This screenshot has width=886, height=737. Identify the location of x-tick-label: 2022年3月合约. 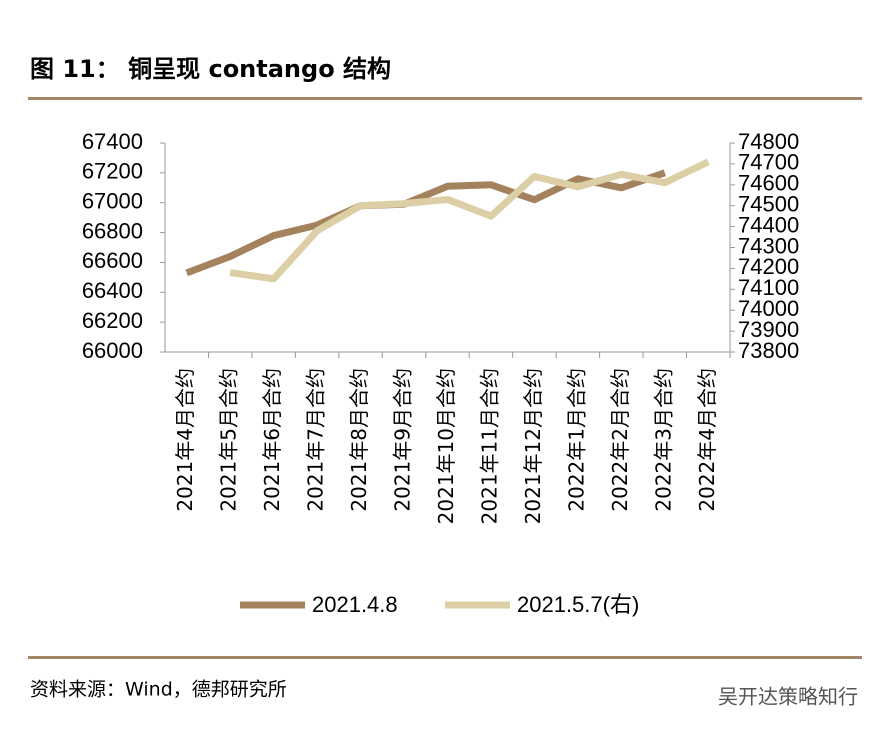
(663, 440).